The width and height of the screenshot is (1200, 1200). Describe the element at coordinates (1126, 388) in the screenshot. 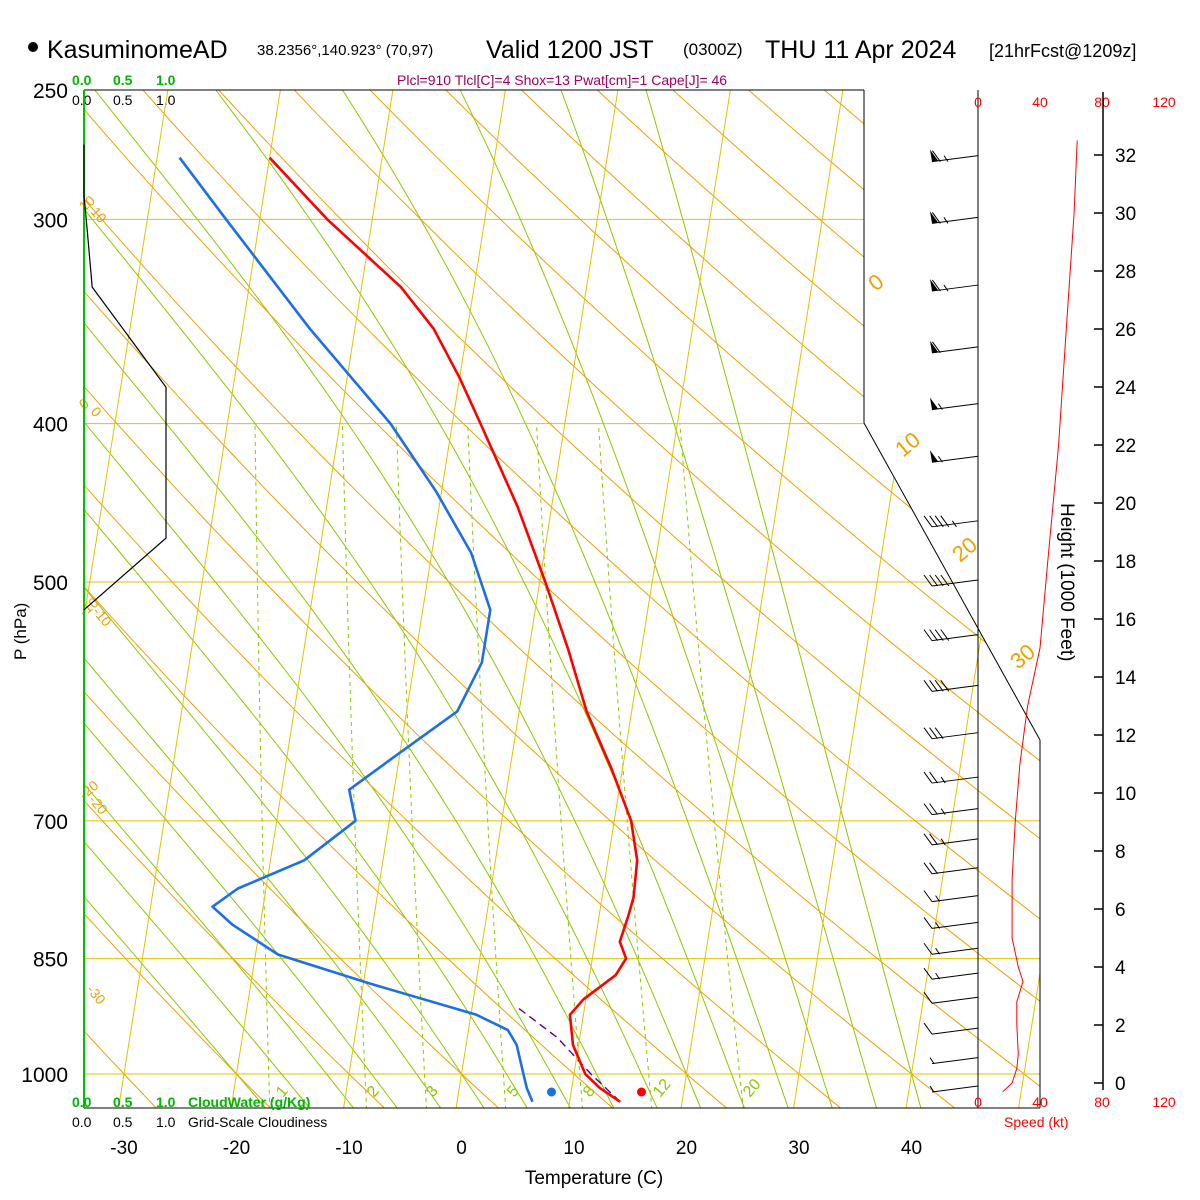

I see `height-tick-label: 24` at that location.